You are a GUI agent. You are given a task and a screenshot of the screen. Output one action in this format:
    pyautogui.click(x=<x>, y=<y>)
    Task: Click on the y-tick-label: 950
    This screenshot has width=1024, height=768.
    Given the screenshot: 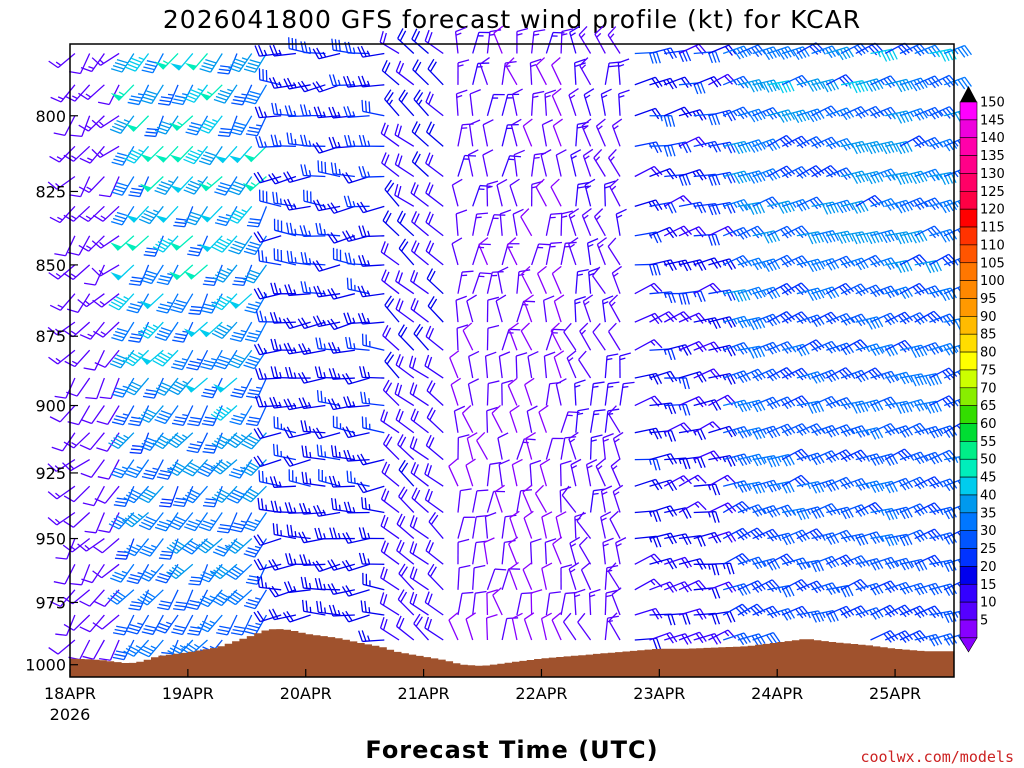 What is the action you would take?
    pyautogui.click(x=50, y=539)
    